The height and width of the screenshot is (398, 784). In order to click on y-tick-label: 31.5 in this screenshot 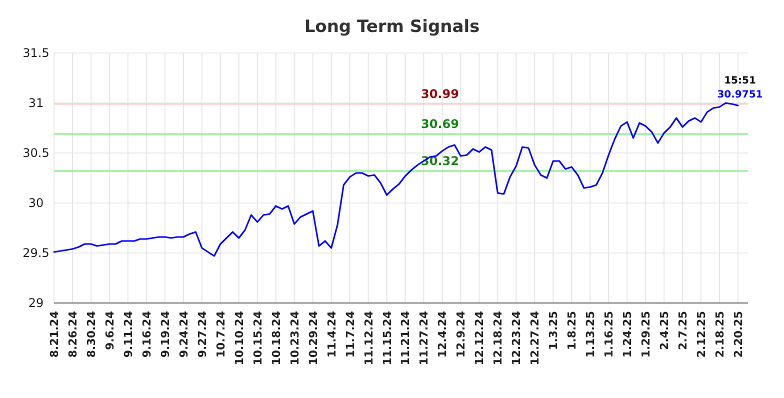, I will do `click(36, 53)`.